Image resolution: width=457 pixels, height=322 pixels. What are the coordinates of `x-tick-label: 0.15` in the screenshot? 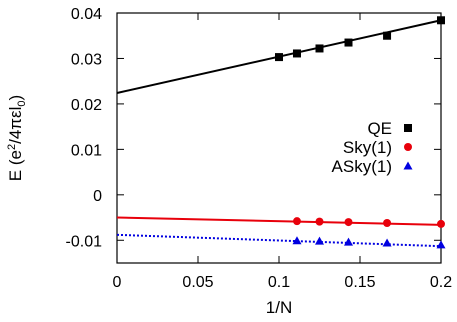 It's located at (359, 282).